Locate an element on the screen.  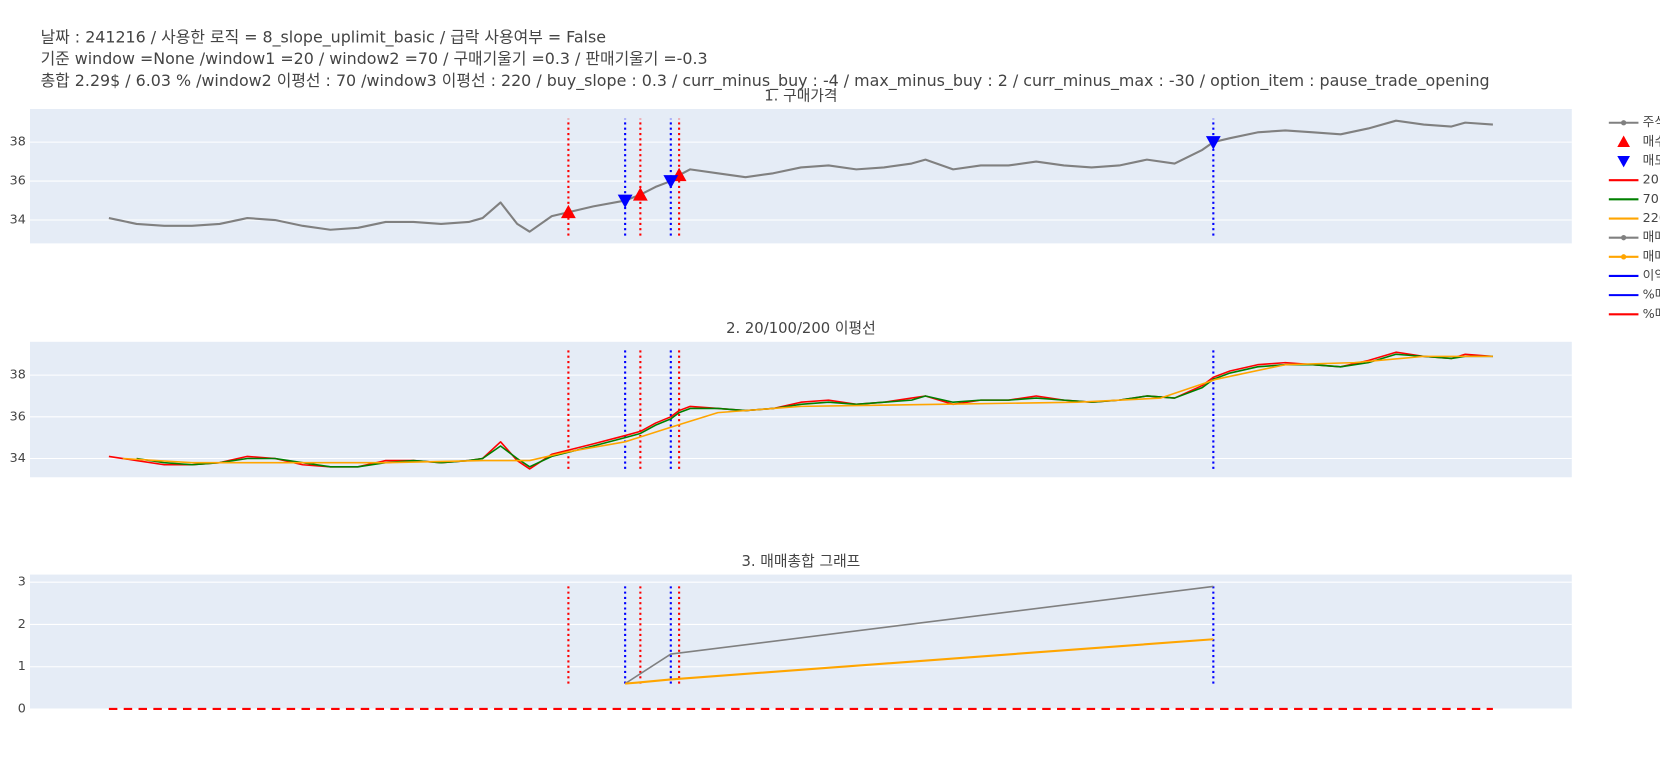
legend-label: 70 이평선 is located at coordinates (1651, 198).